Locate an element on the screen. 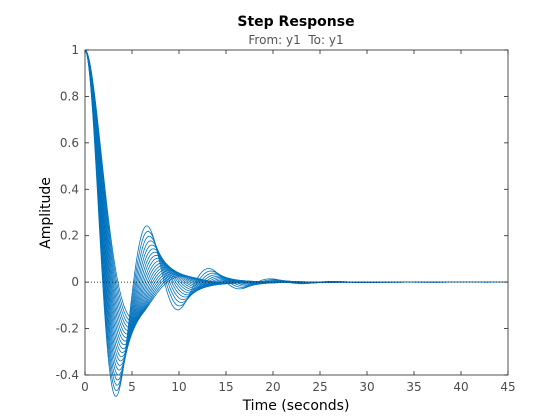 The height and width of the screenshot is (420, 560). x-tick-label: 25 is located at coordinates (319, 387).